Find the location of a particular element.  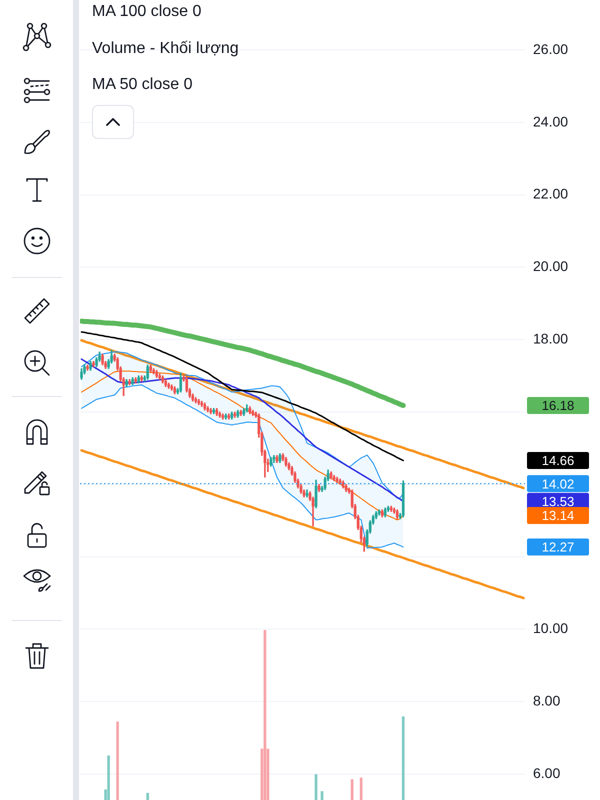

y-tick-label: 10.00 is located at coordinates (550, 628).